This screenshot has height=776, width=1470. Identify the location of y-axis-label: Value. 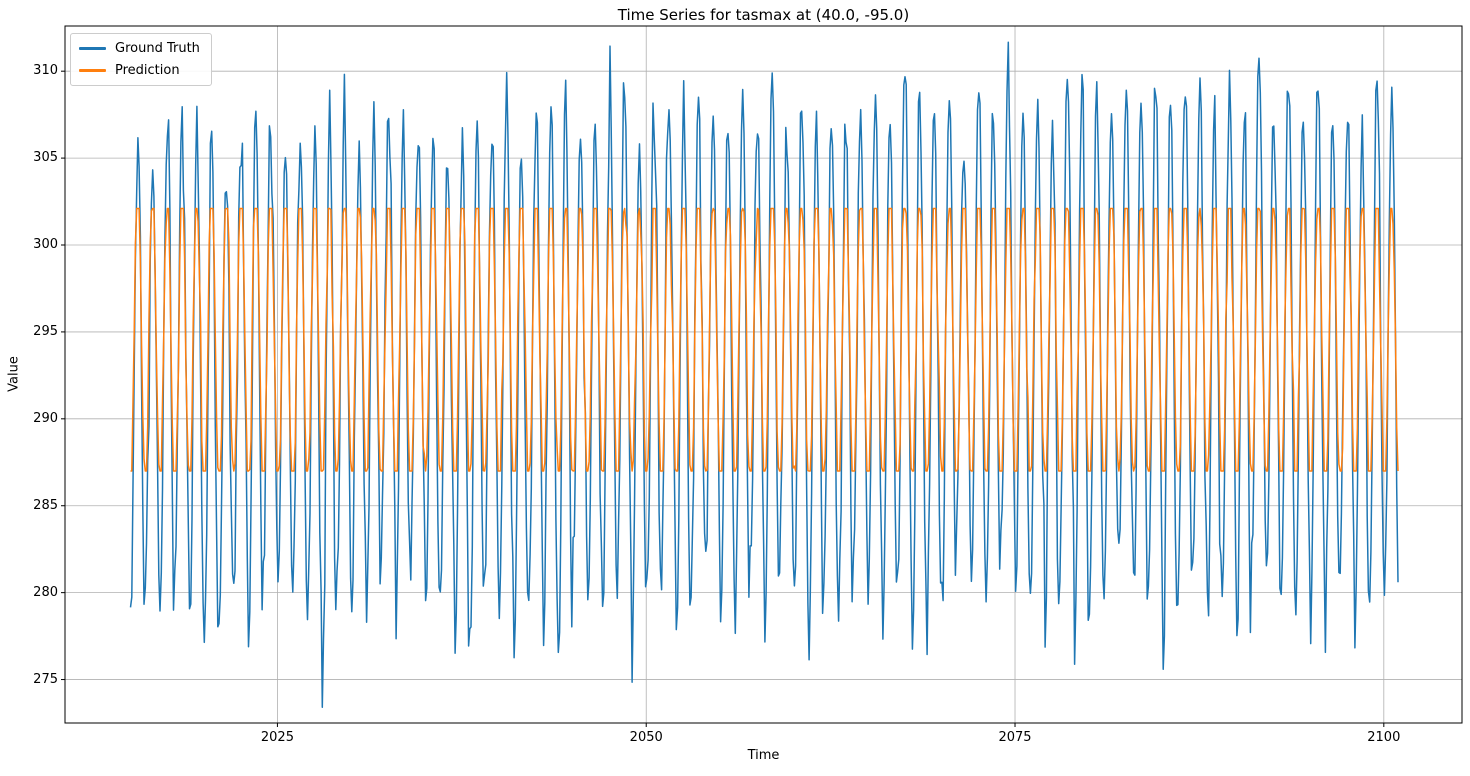
(14, 374).